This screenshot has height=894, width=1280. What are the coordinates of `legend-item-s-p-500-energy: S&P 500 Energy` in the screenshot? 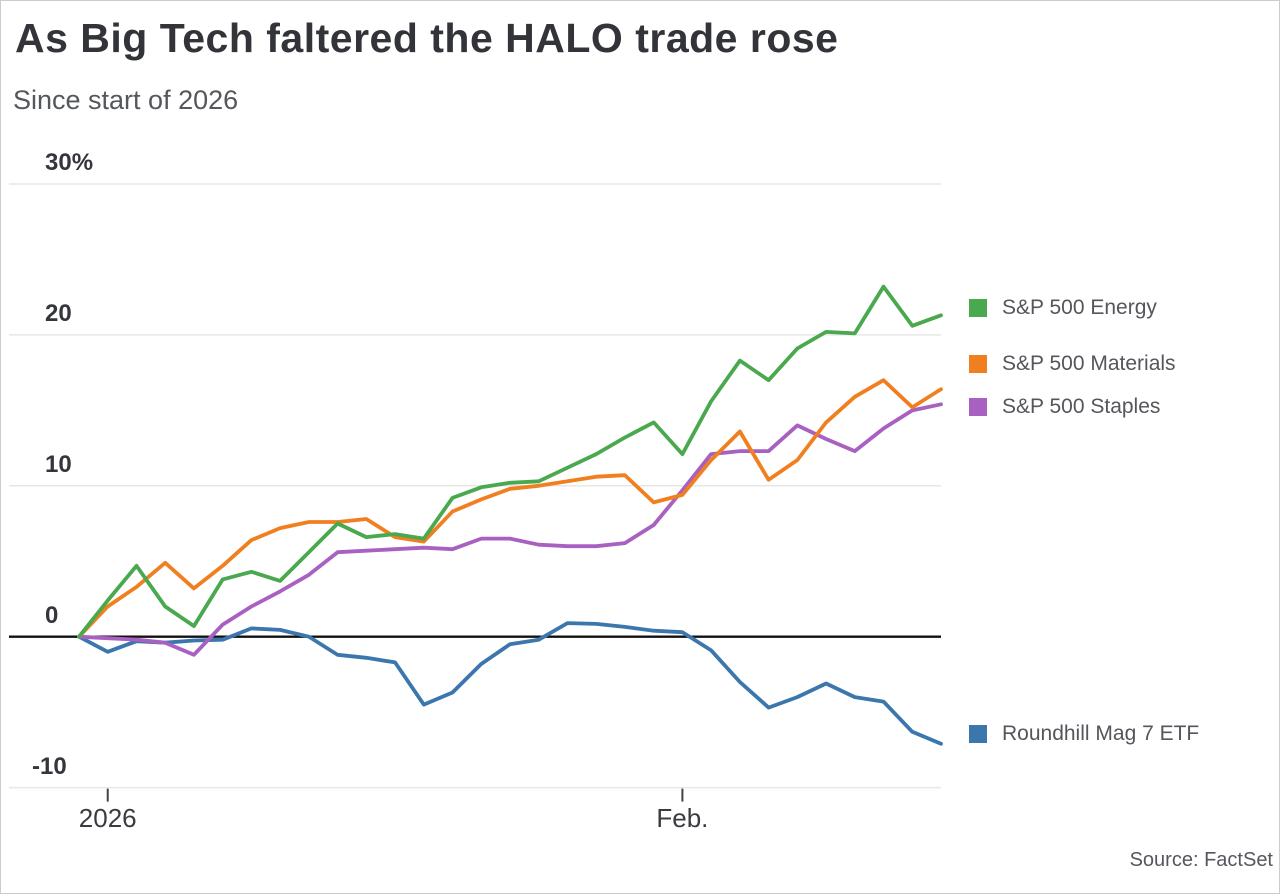 It's located at (1063, 308).